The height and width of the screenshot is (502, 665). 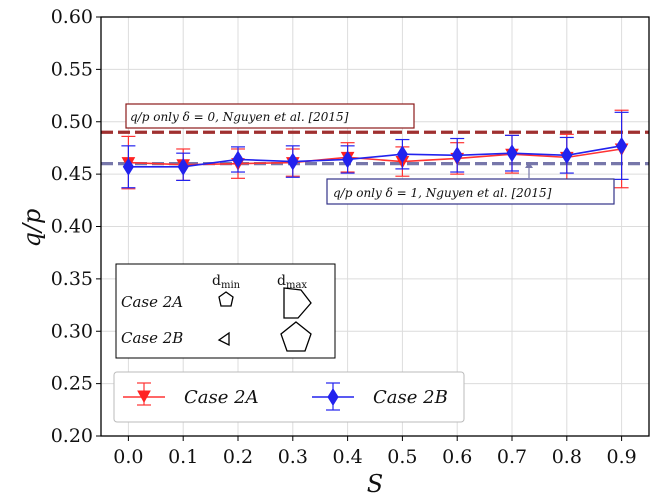 I want to click on pentagon-elongated-shape, so click(x=297, y=303).